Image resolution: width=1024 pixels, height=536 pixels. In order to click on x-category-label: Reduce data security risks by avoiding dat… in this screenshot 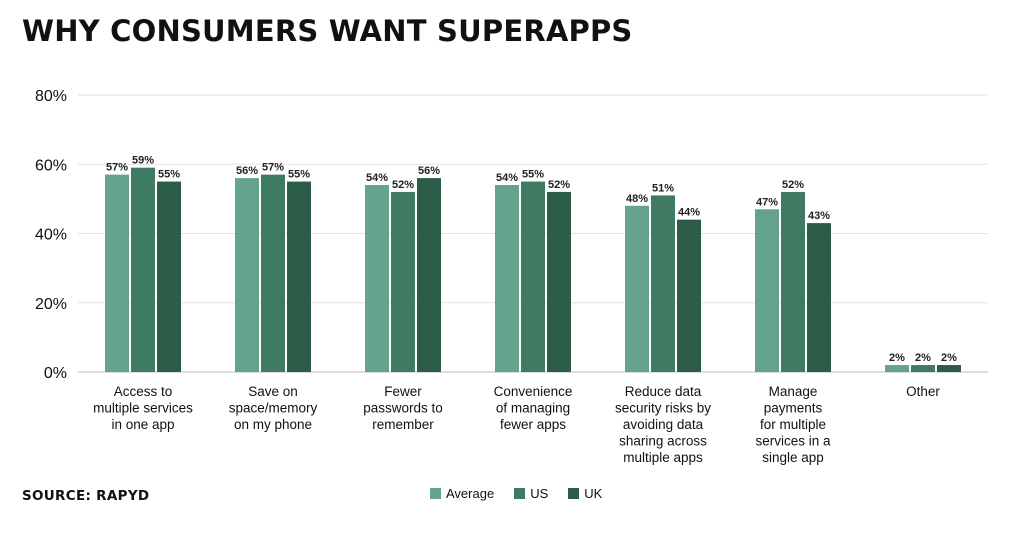, I will do `click(663, 424)`.